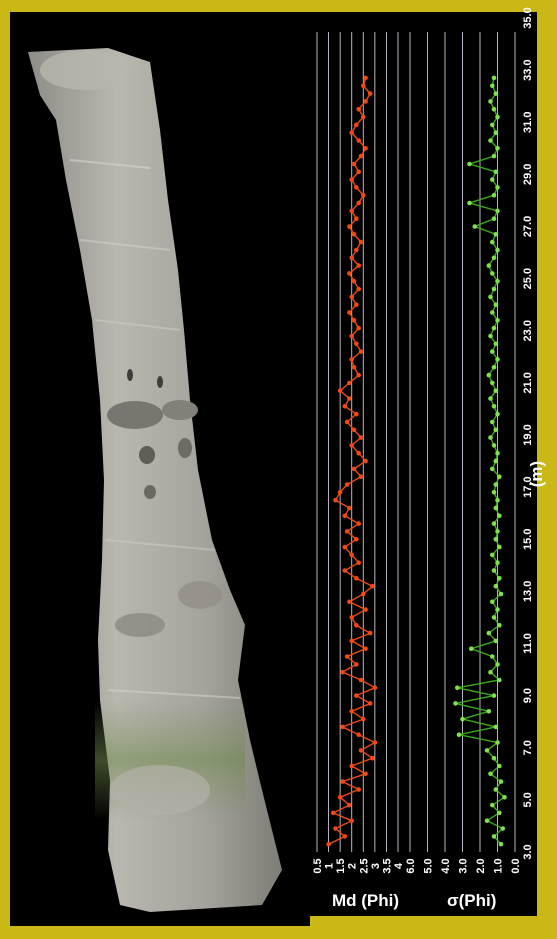 This screenshot has width=557, height=939. I want to click on sigma-points, so click(480, 461).